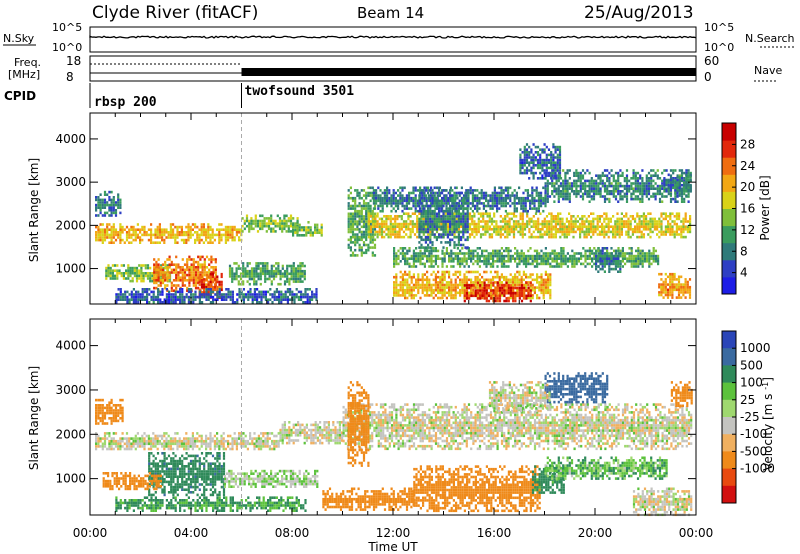 This screenshot has width=800, height=554. I want to click on freq-tick-bottom: 8, so click(70, 77).